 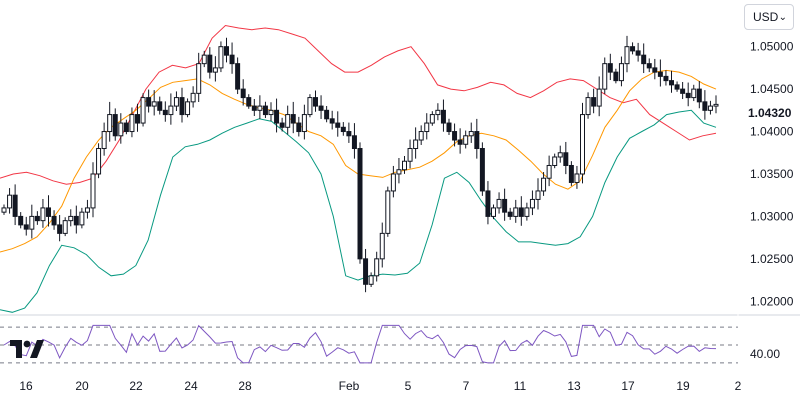 What do you see at coordinates (772, 89) in the screenshot?
I see `price-tick-label: 1.04500` at bounding box center [772, 89].